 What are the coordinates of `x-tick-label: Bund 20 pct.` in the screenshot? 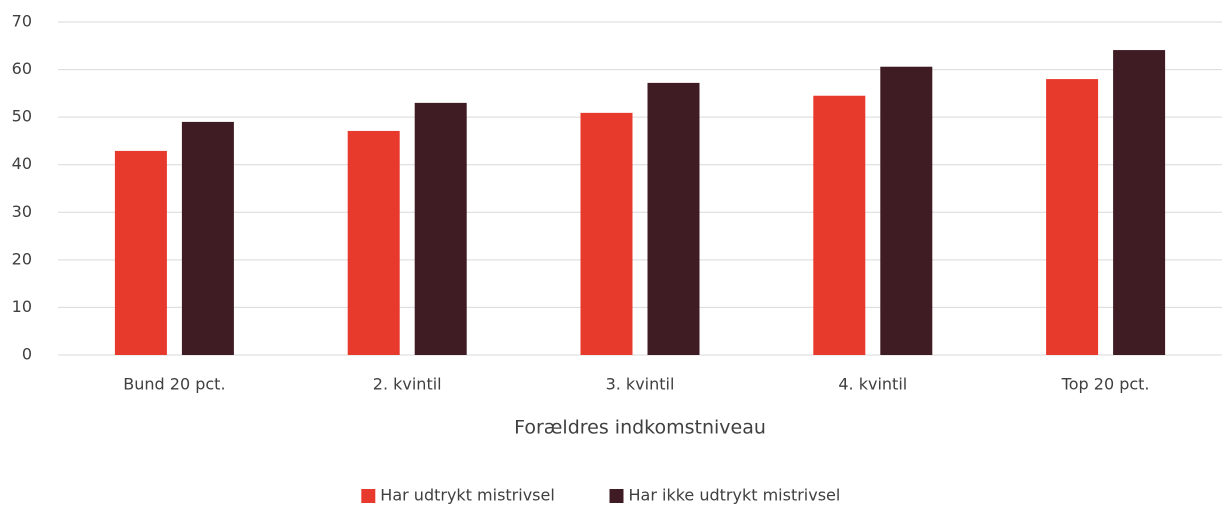 It's located at (174, 384).